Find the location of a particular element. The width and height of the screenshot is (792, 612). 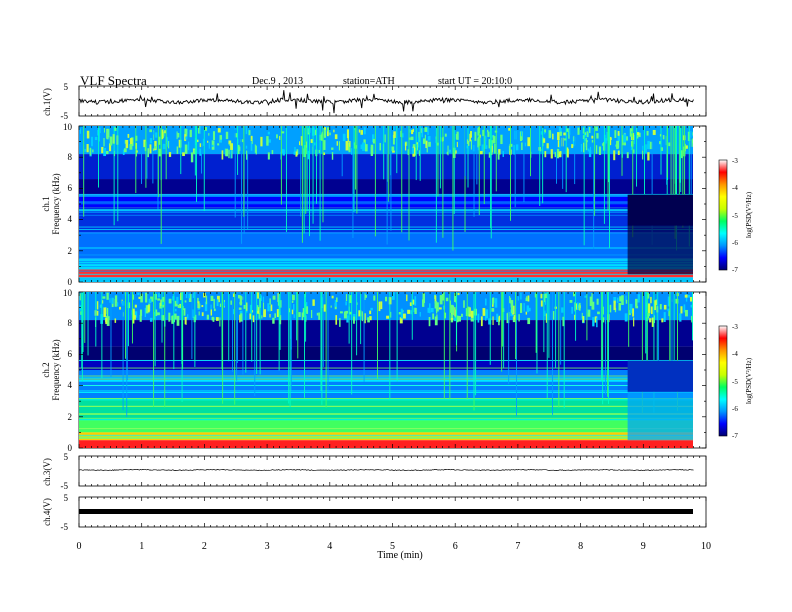

ch3-waveform-panel is located at coordinates (392, 471).